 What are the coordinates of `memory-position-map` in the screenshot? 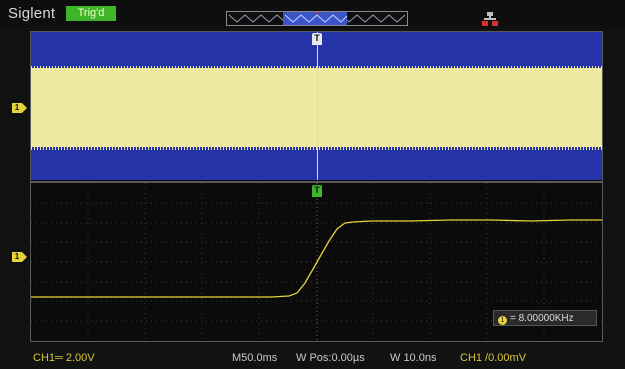 It's located at (317, 18).